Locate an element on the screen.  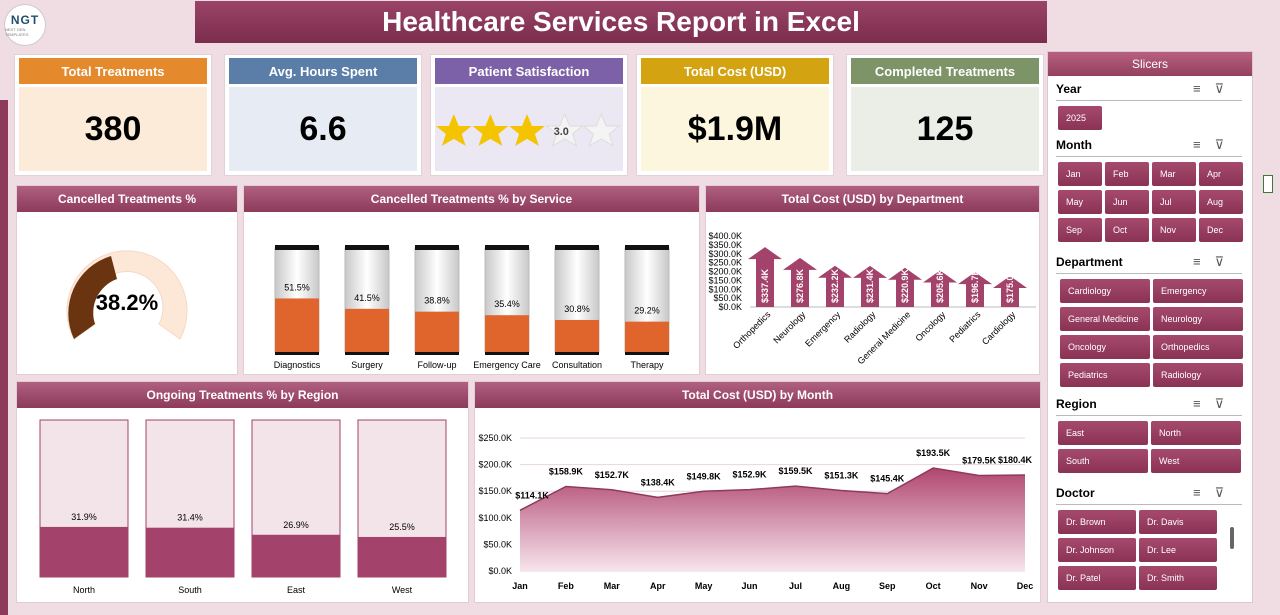
slicer-doctor-item: Dr. Davis is located at coordinates (1178, 522).